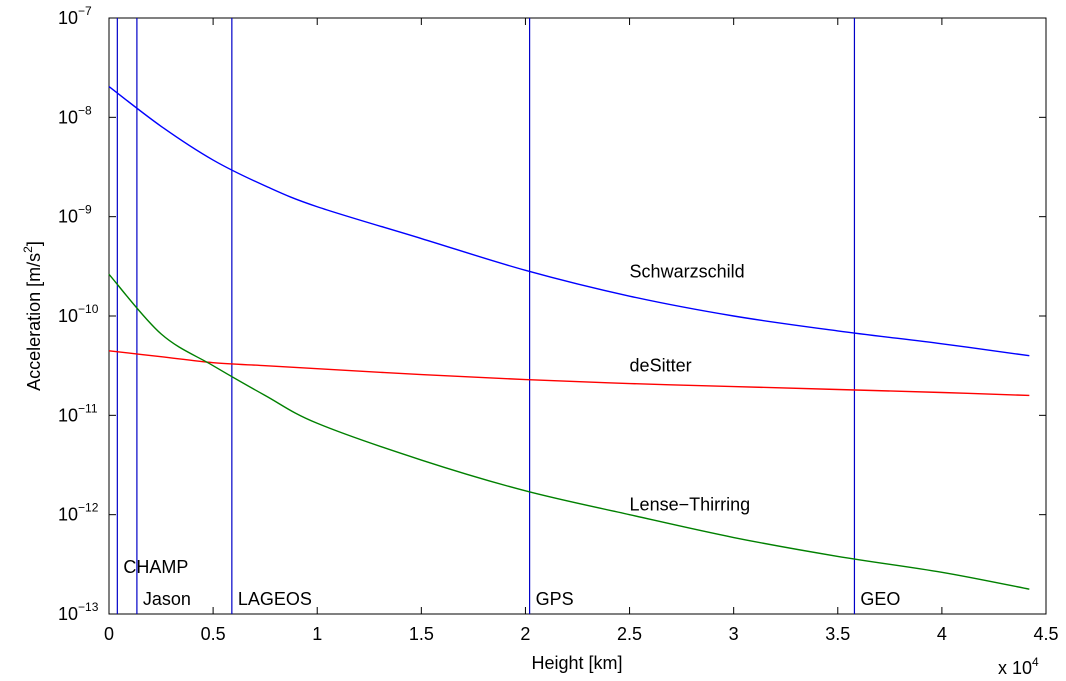 This screenshot has width=1066, height=681. I want to click on y-tick-label: 10⁻⁷, so click(75, 16).